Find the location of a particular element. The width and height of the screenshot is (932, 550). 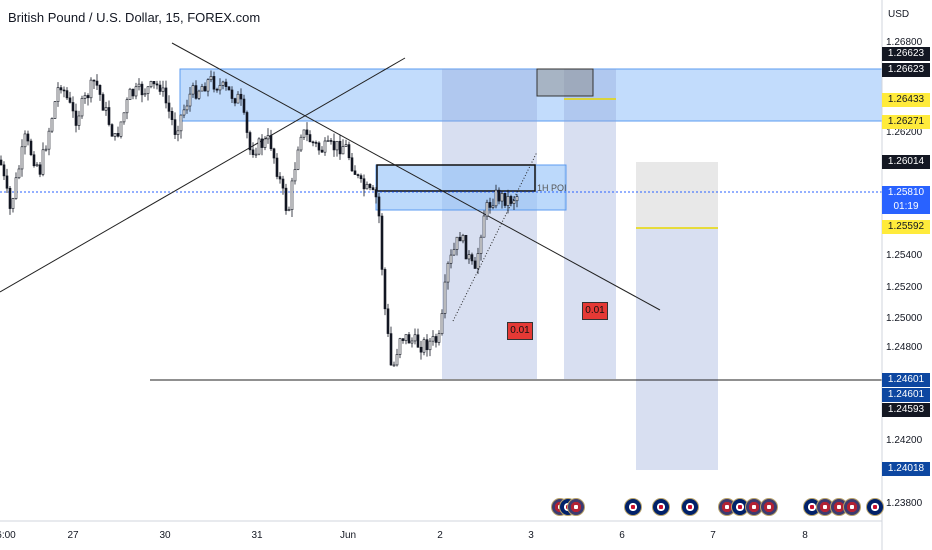

currency-label: USD is located at coordinates (899, 14).